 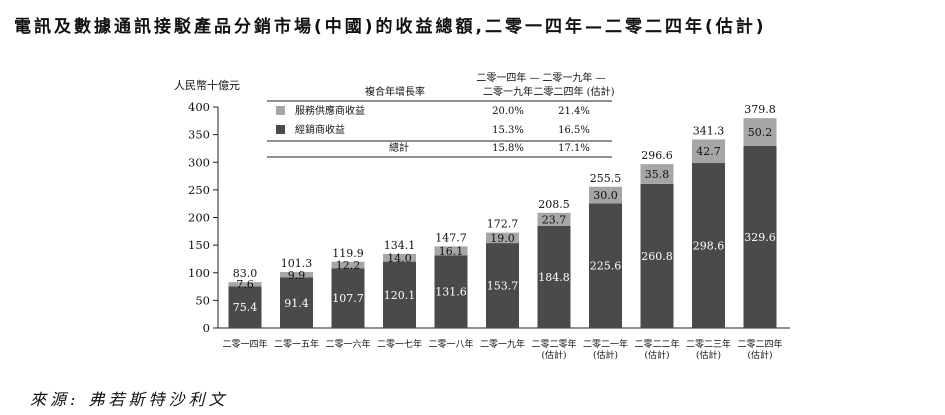 I want to click on bar-value-label: 120.1, so click(x=400, y=295).